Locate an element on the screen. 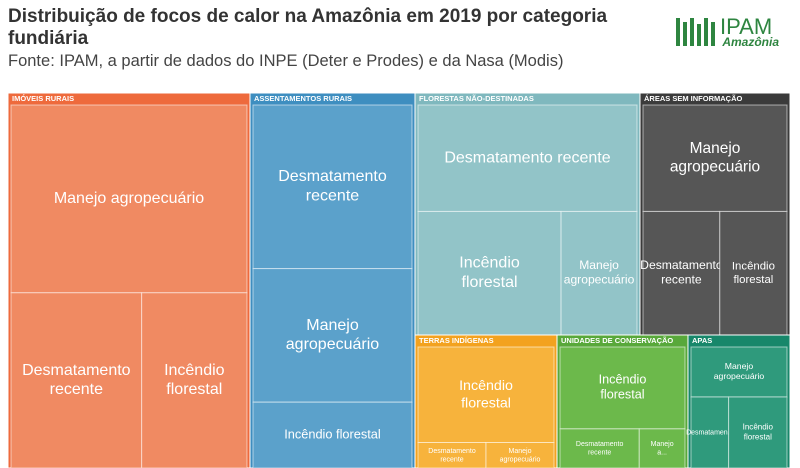  group-label: FLORESTAS NÃO-DESTINADAS is located at coordinates (476, 98).